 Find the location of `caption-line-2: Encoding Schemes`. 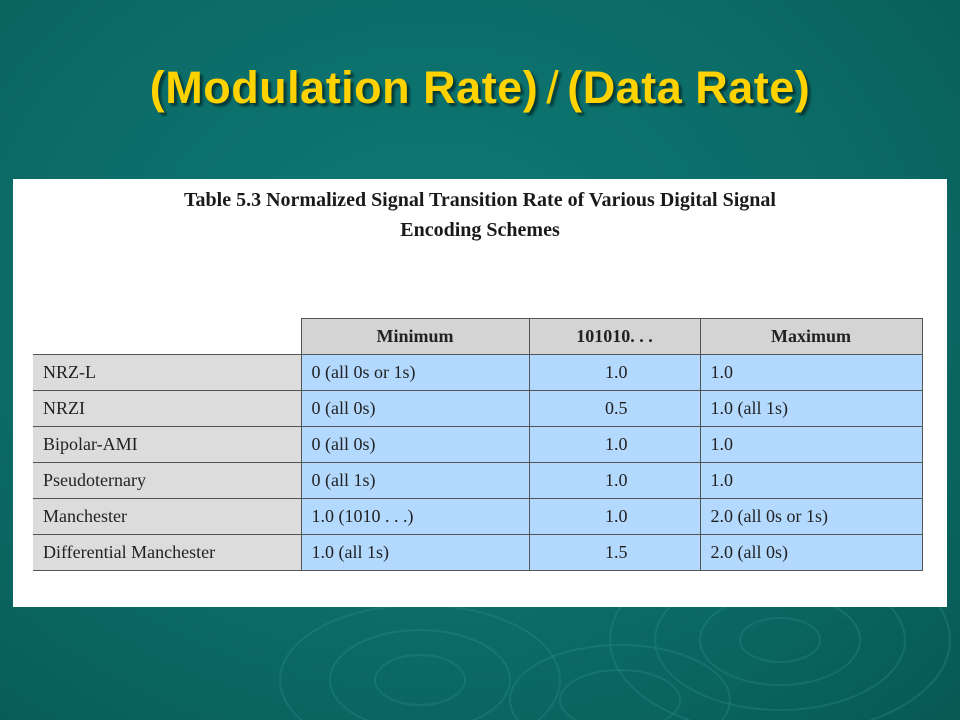

caption-line-2: Encoding Schemes is located at coordinates (480, 230).